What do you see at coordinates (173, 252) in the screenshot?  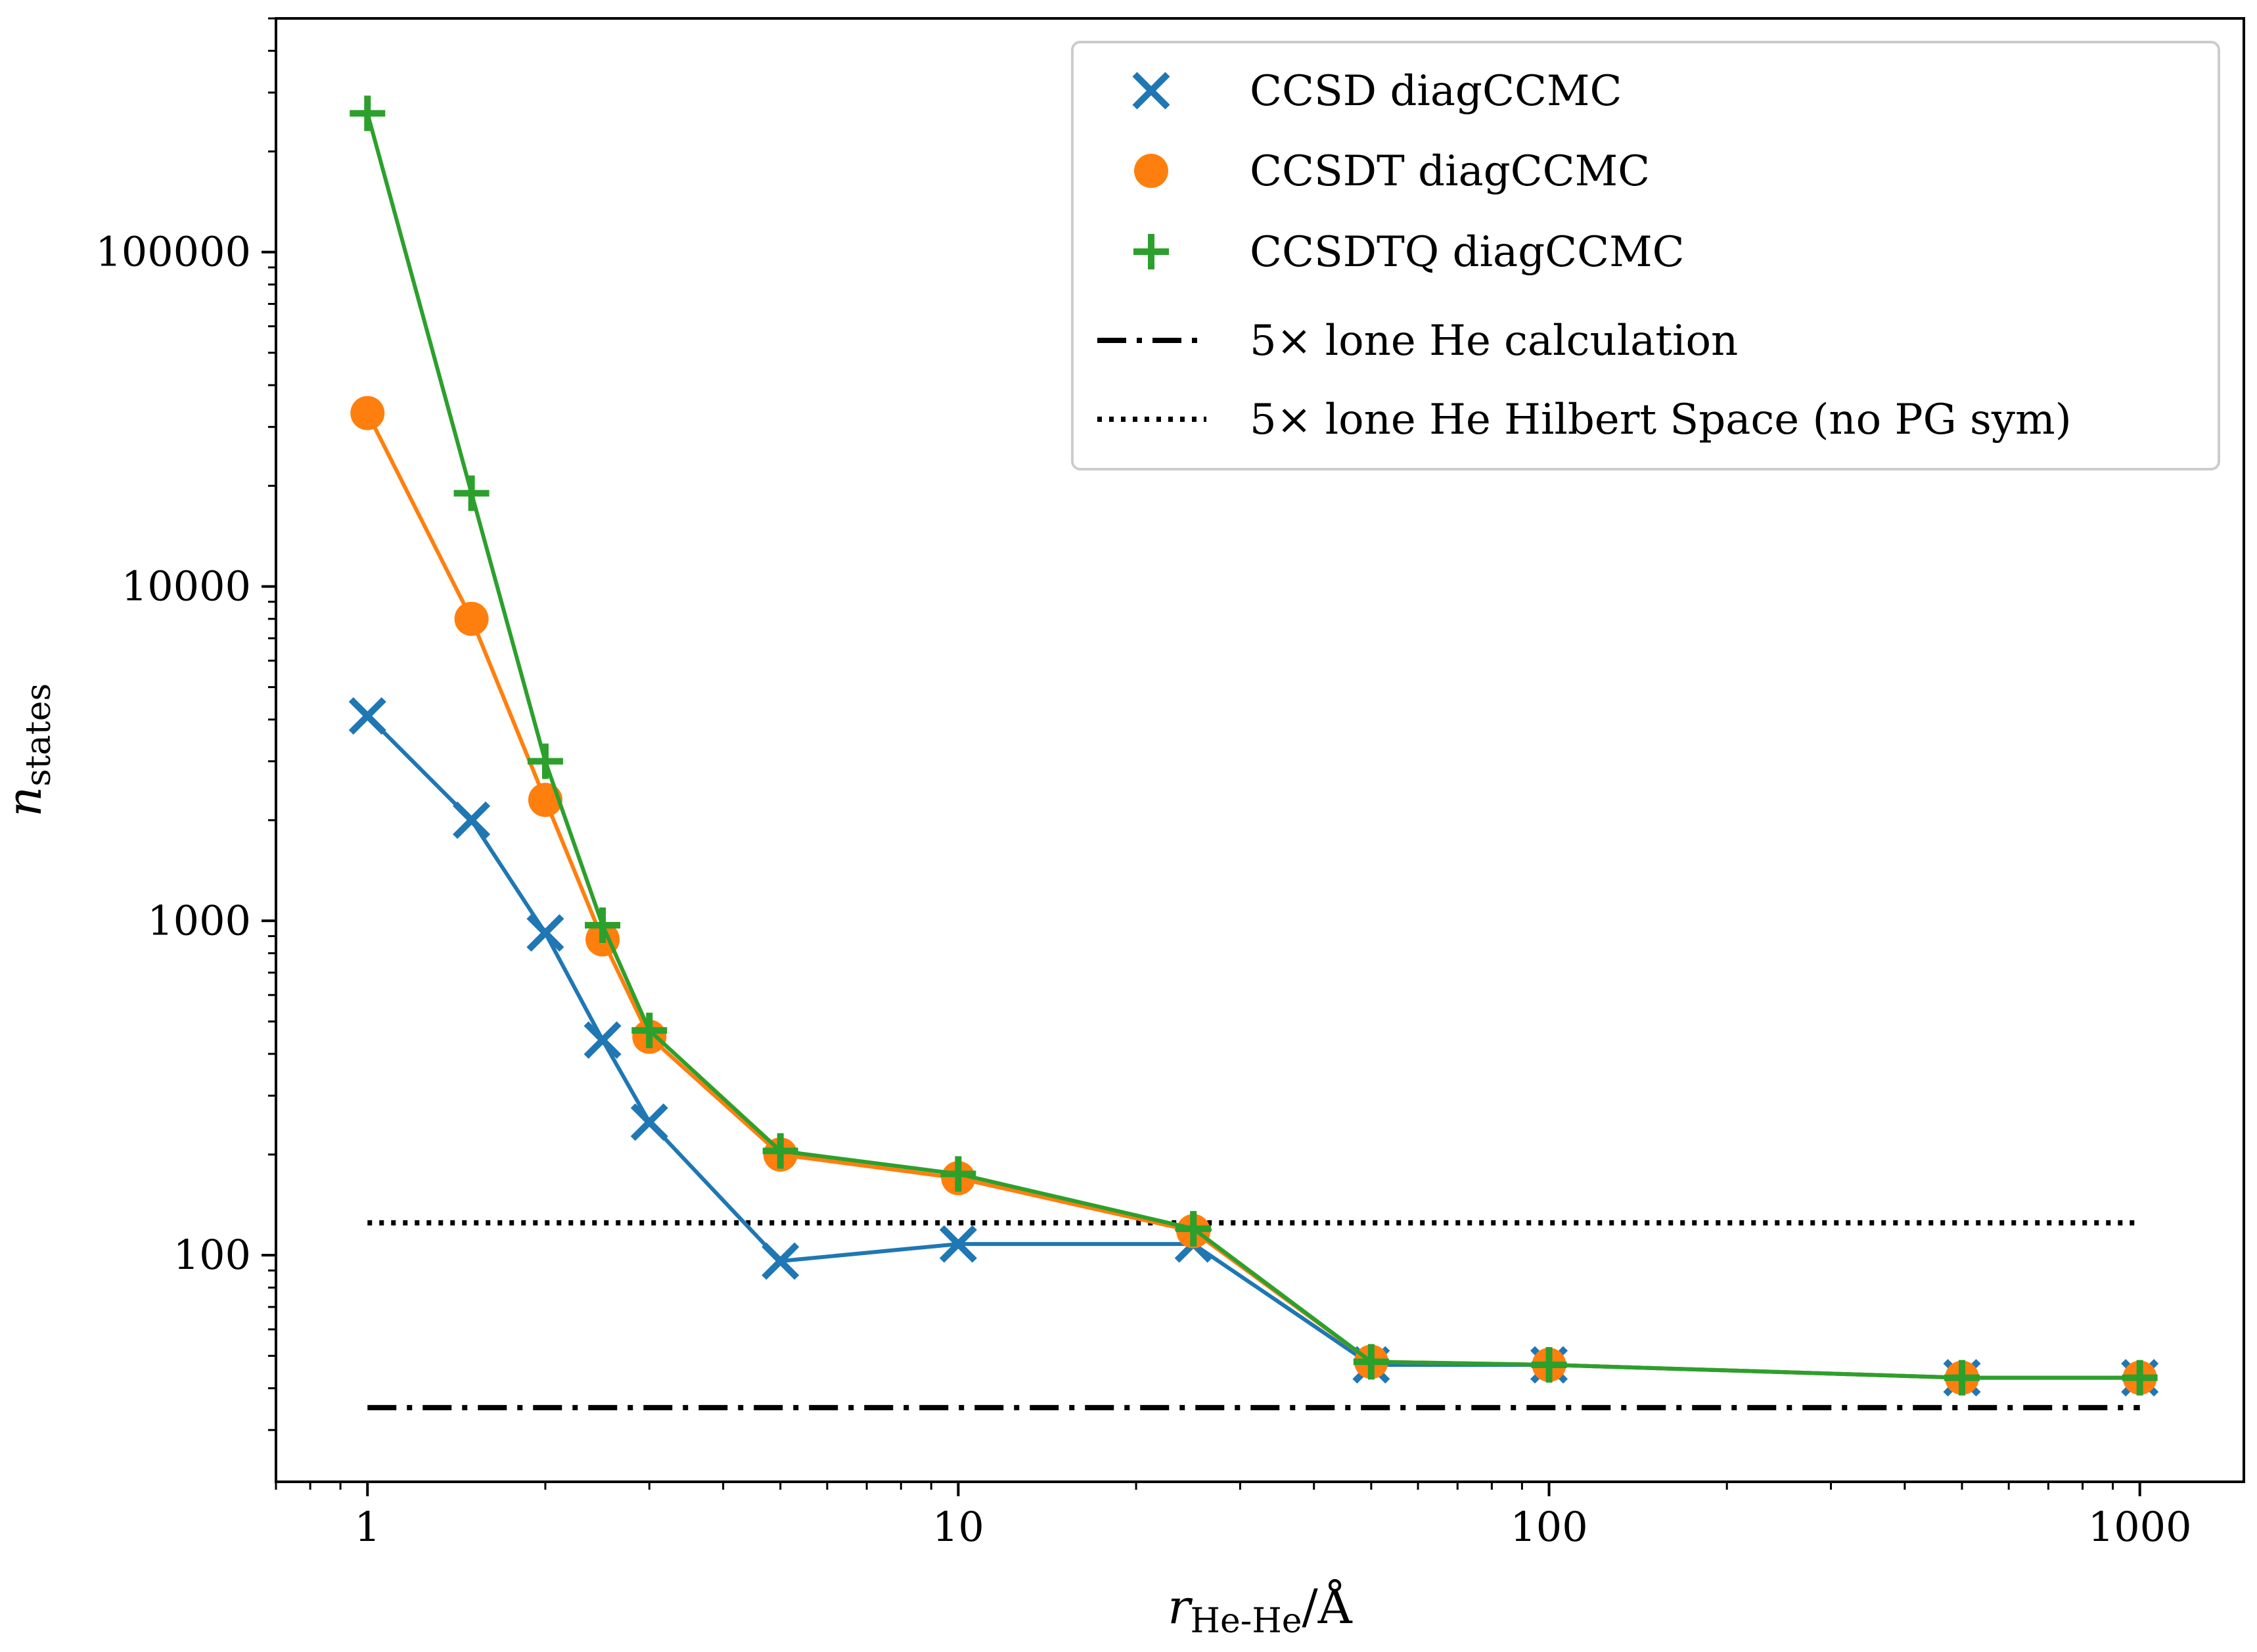 I see `y-tick-label: 100000` at bounding box center [173, 252].